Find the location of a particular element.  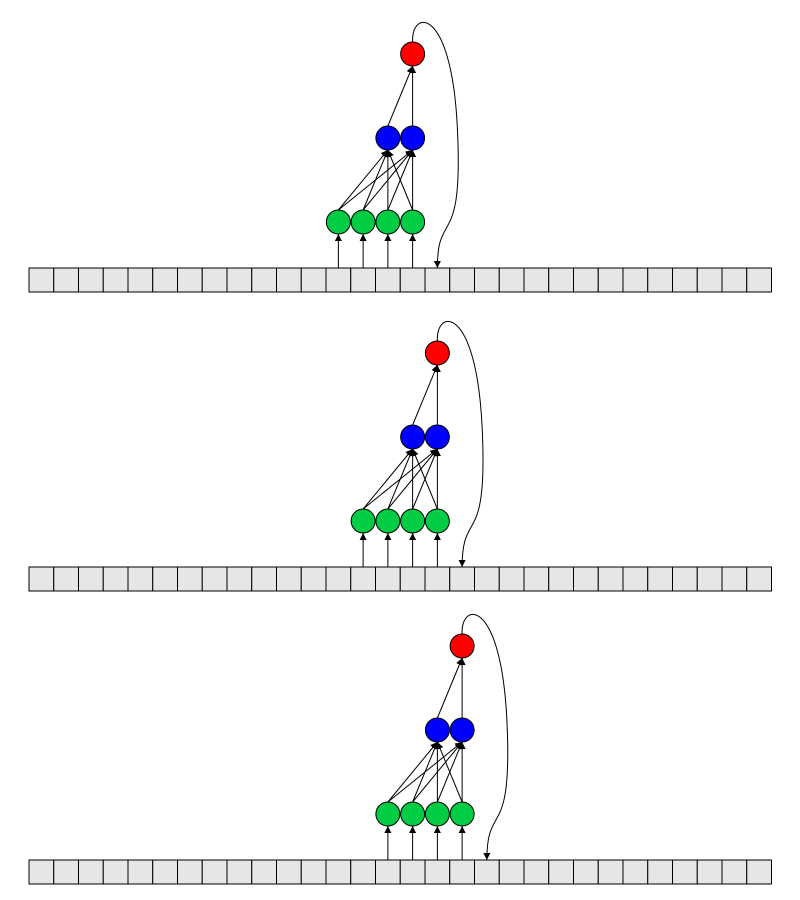

feedback-arrow is located at coordinates (435, 145).